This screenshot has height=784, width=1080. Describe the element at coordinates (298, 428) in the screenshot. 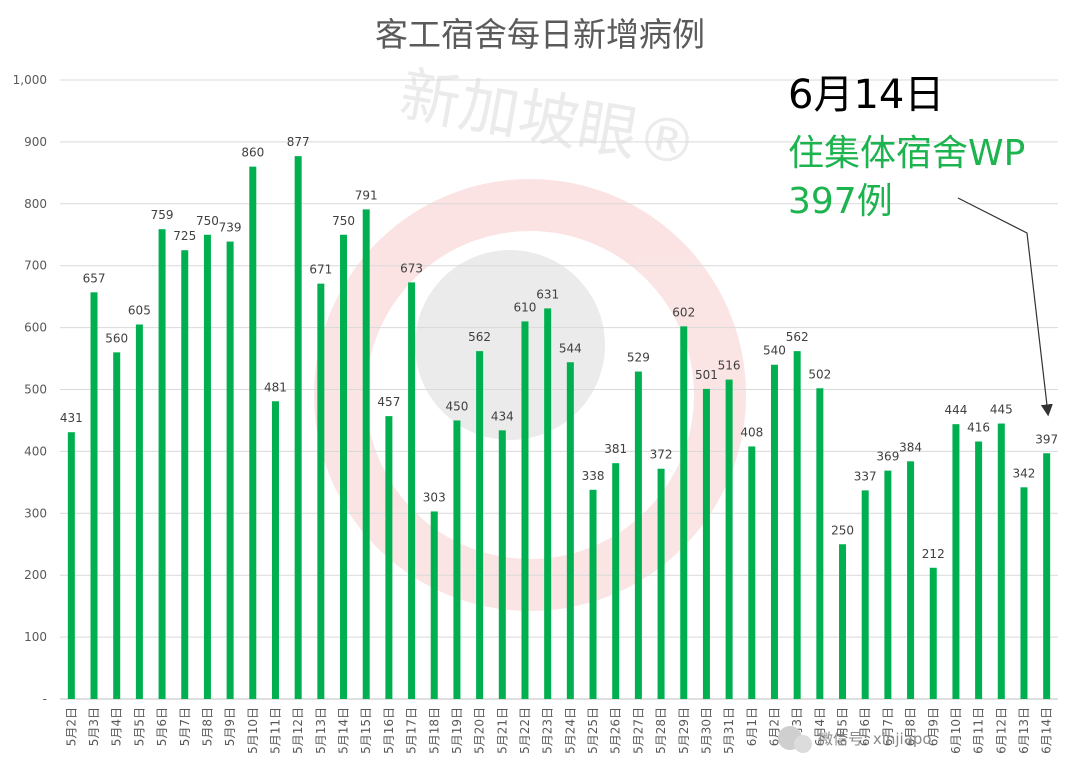

I see `bar-5月12日` at that location.